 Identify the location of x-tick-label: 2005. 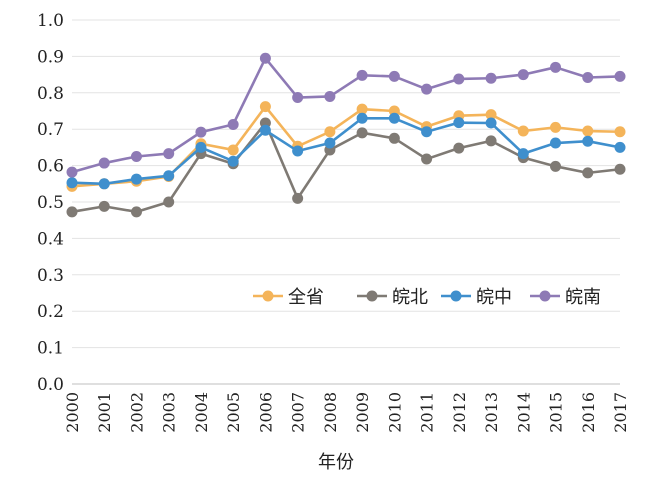
(233, 412).